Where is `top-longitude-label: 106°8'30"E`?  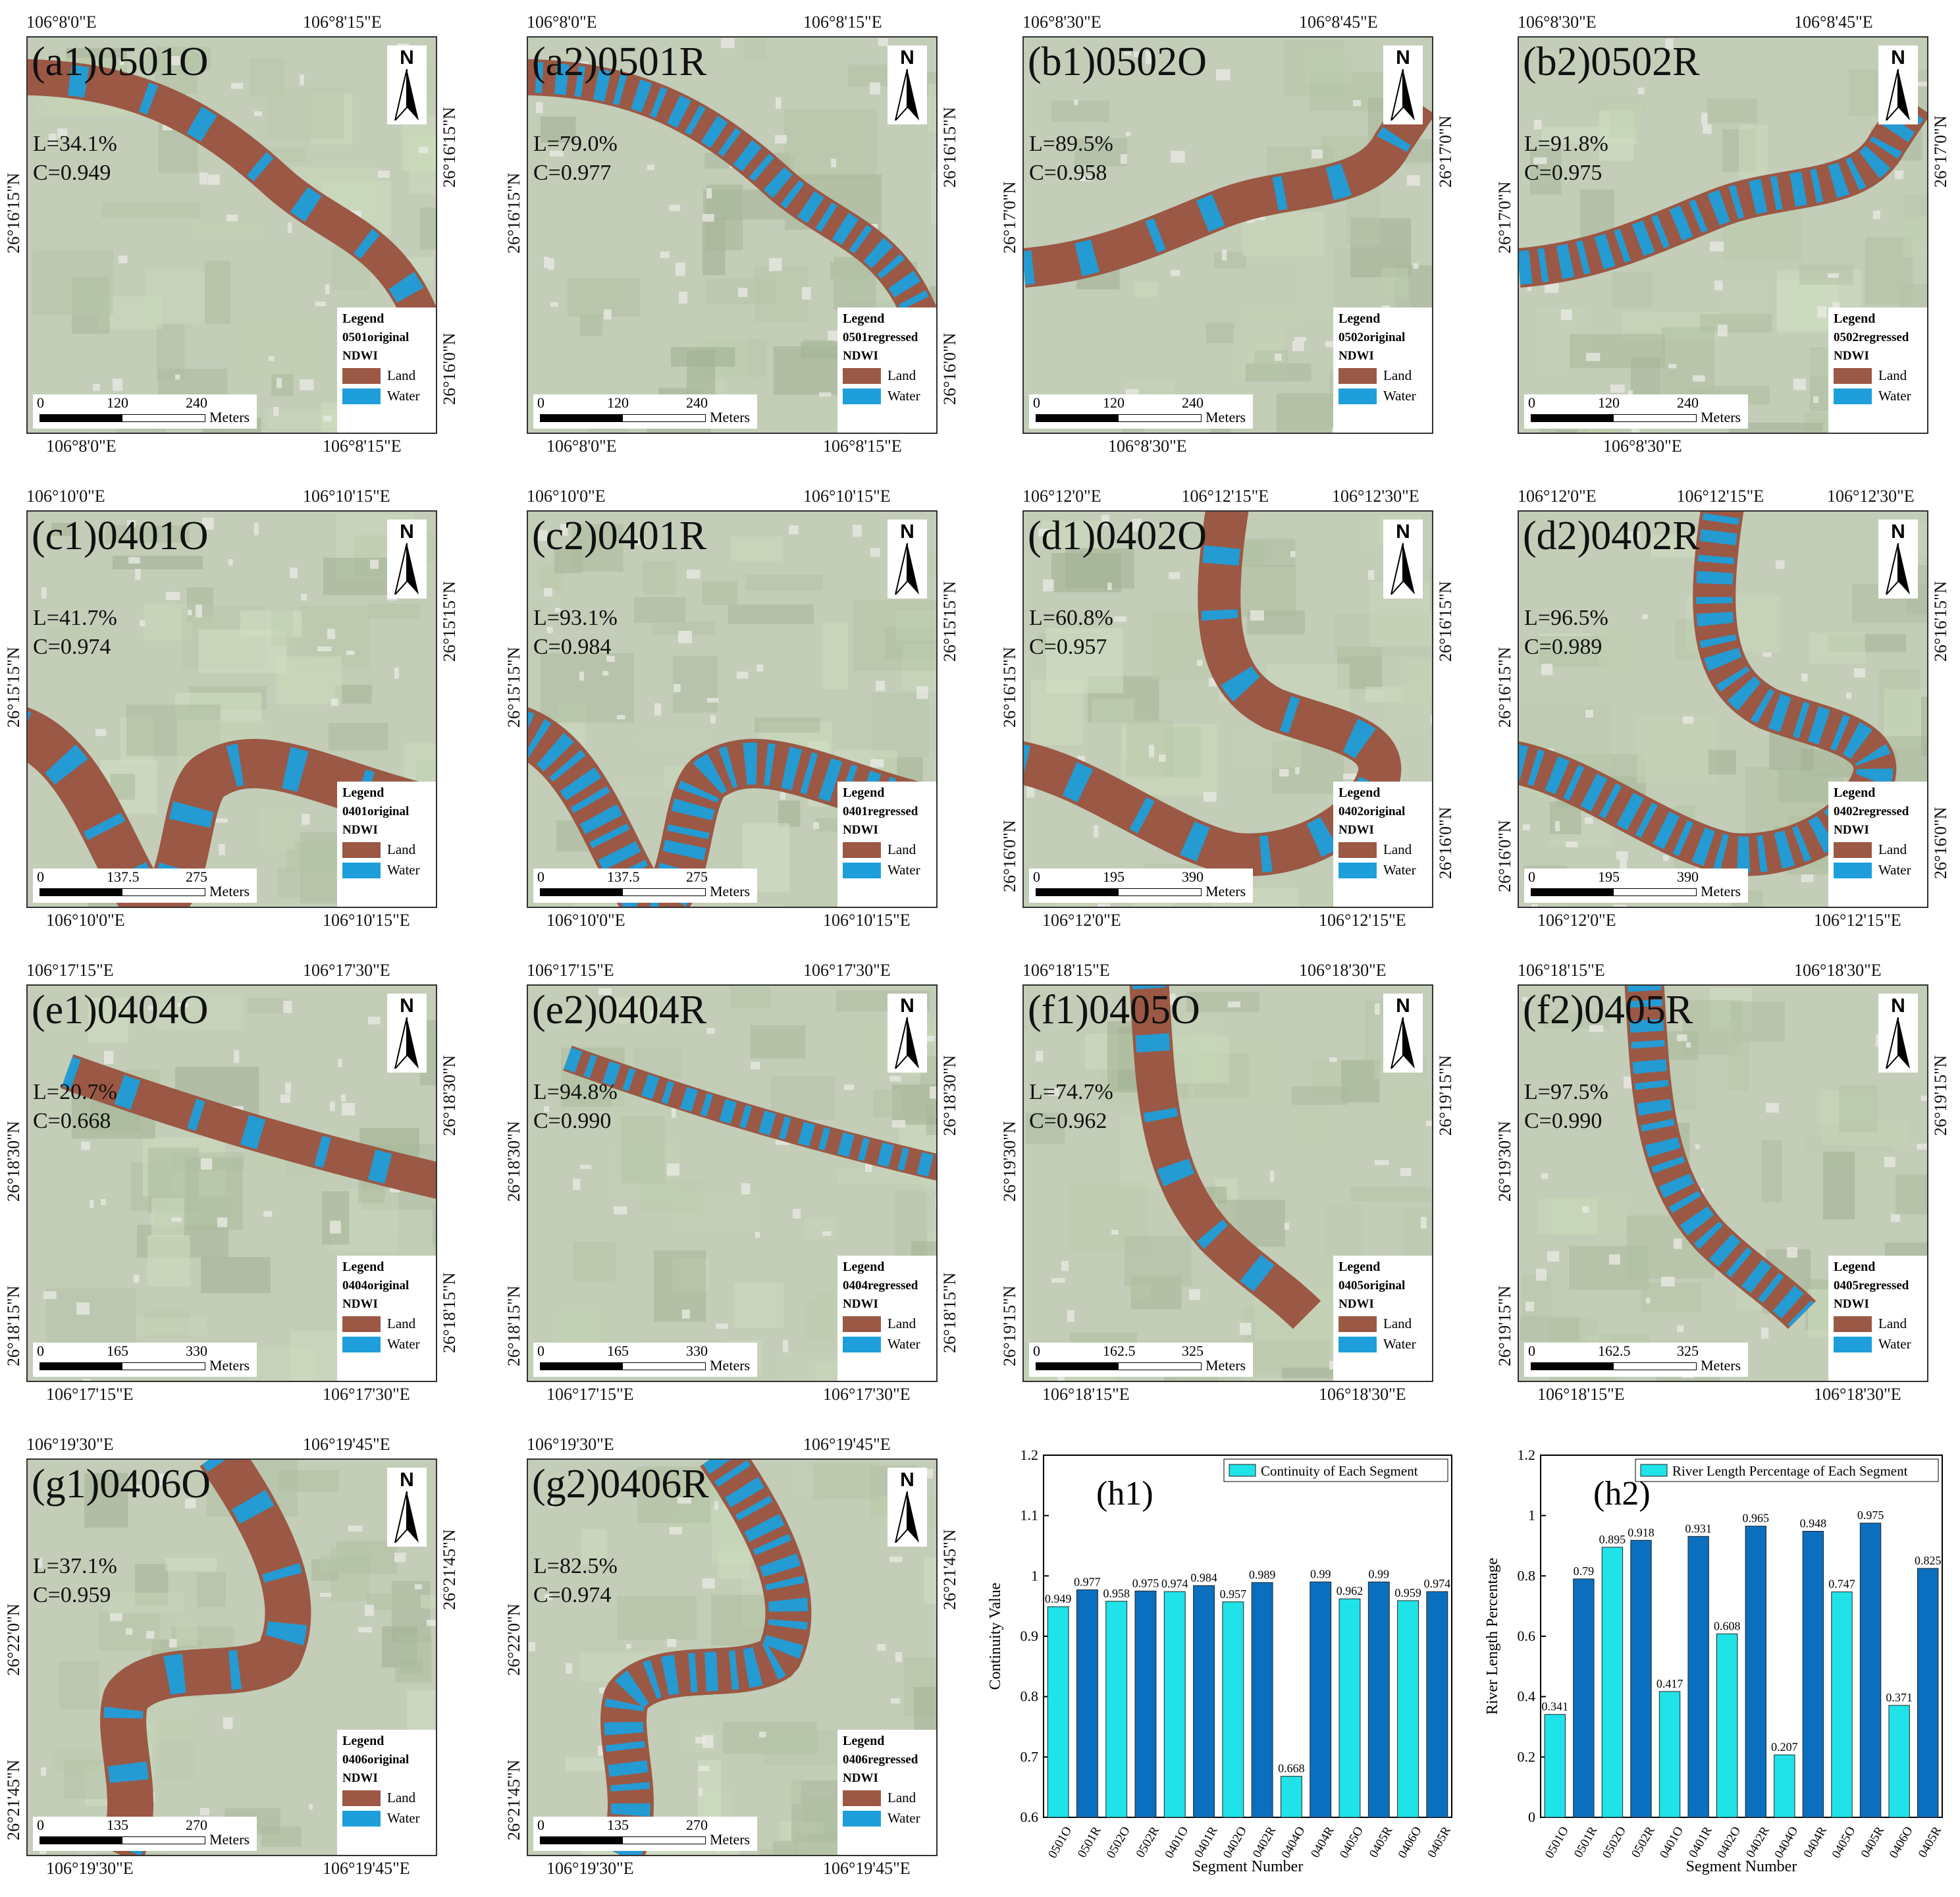
top-longitude-label: 106°8'30"E is located at coordinates (1557, 22).